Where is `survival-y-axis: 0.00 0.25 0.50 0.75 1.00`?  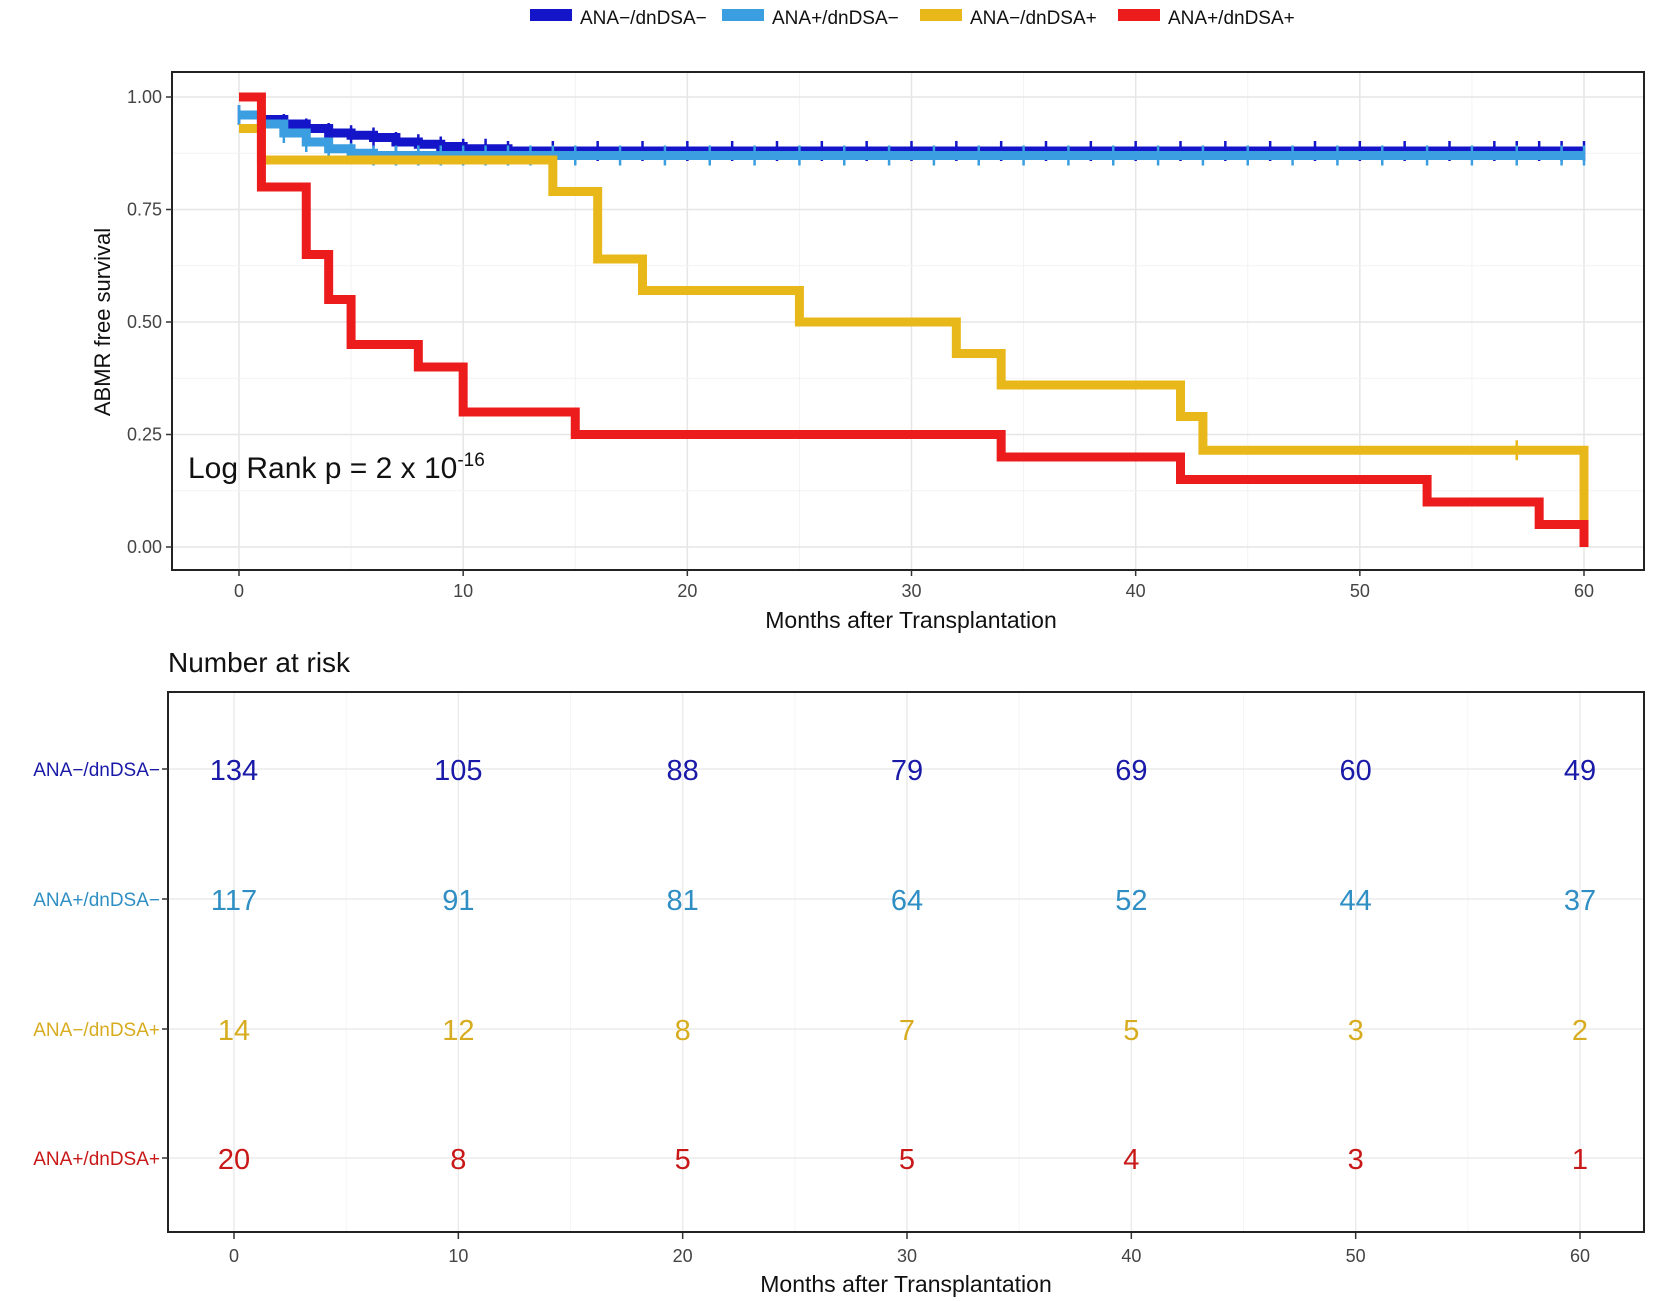 survival-y-axis: 0.00 0.25 0.50 0.75 1.00 is located at coordinates (149, 322).